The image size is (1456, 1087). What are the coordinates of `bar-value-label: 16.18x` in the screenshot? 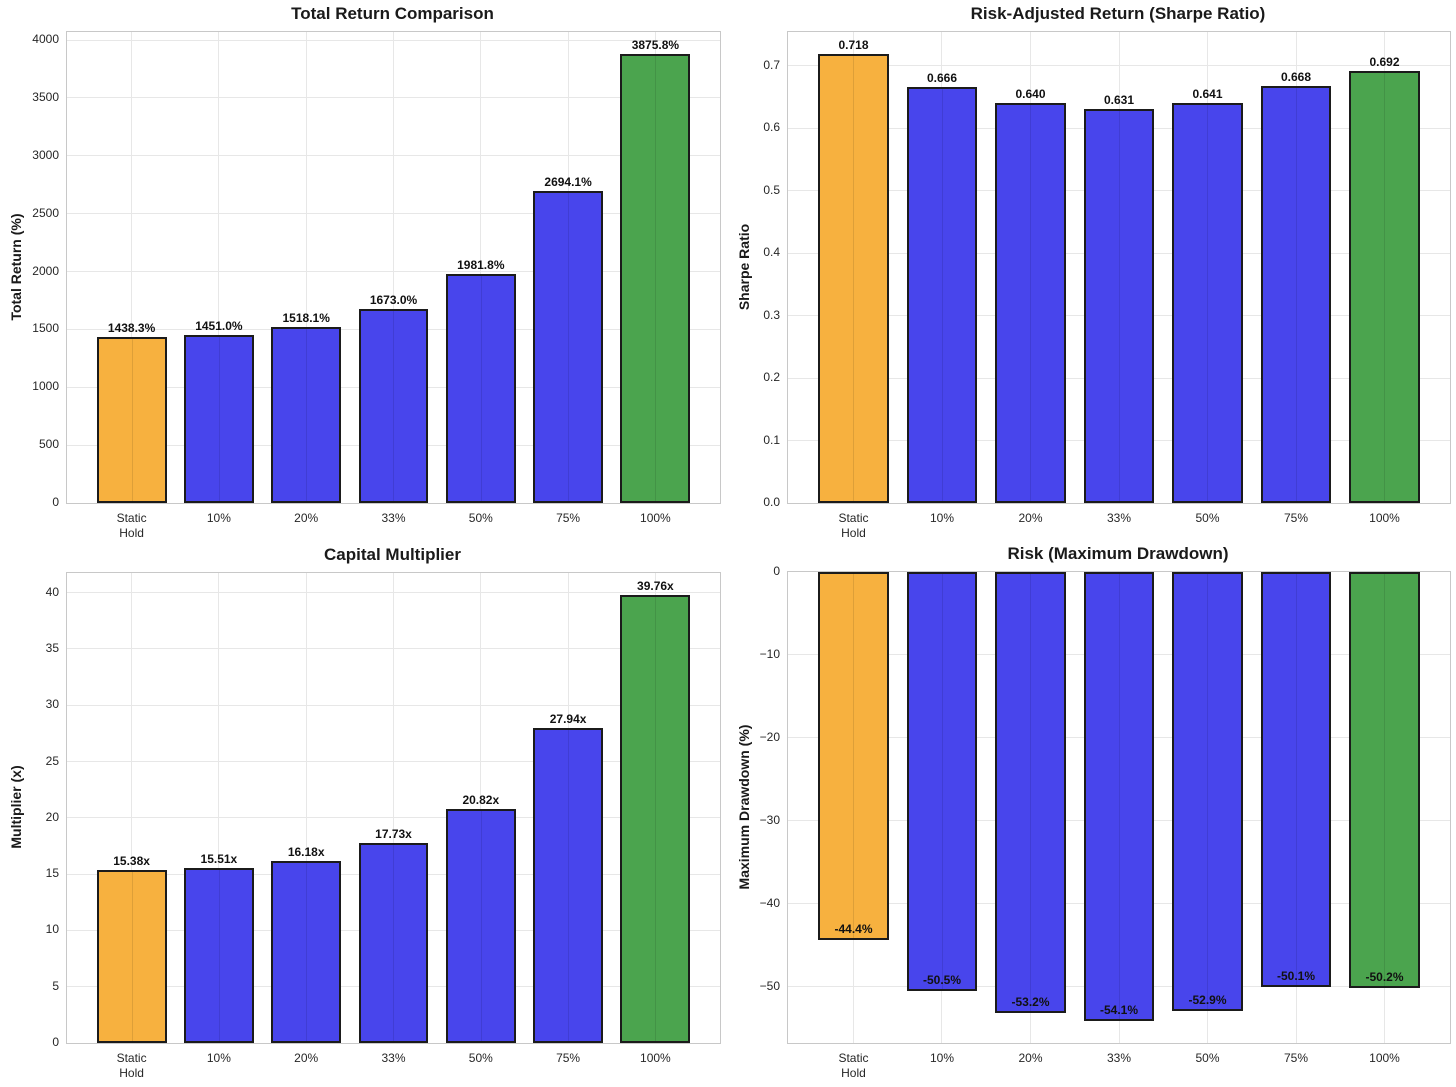 It's located at (306, 851).